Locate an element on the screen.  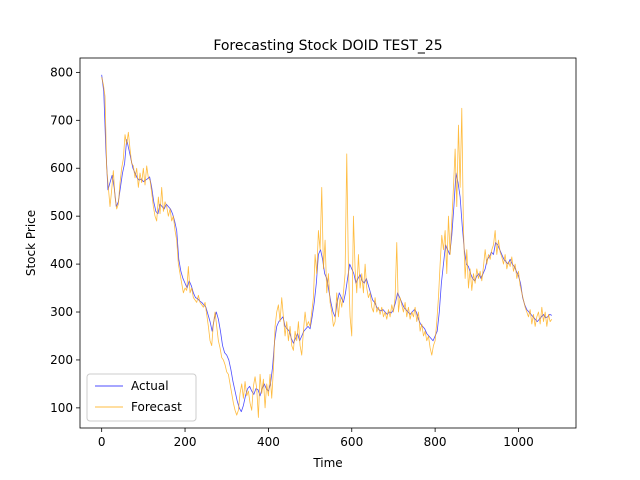
legend-label-forecast: Forecast is located at coordinates (156, 407).